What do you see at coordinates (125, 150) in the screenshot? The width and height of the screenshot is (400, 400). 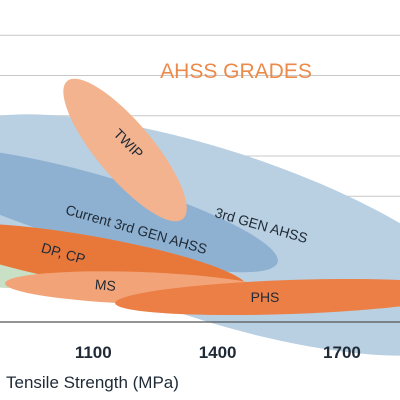 I see `region-twip` at bounding box center [125, 150].